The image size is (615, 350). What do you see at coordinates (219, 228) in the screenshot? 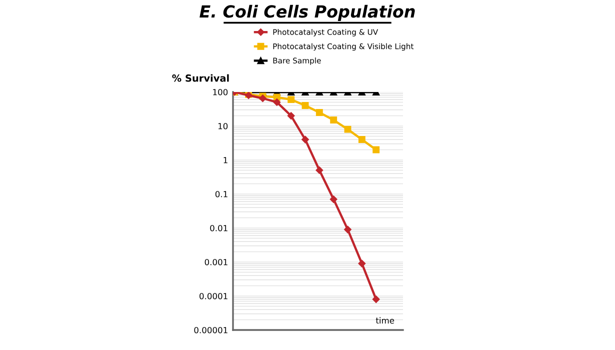
I see `y-tick-label: 0.01` at bounding box center [219, 228].